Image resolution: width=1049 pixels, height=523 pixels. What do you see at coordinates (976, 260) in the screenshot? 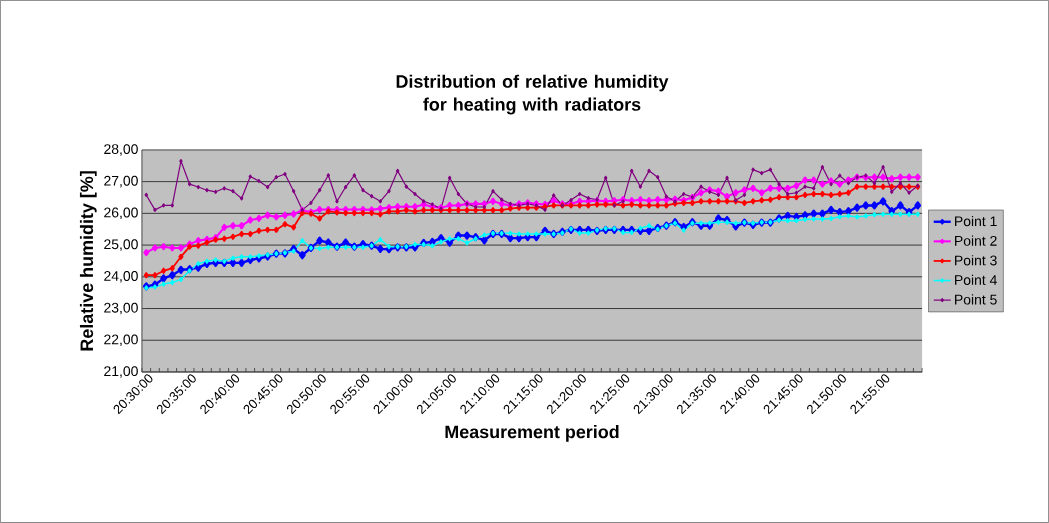
I see `legend-label: Point 3` at bounding box center [976, 260].